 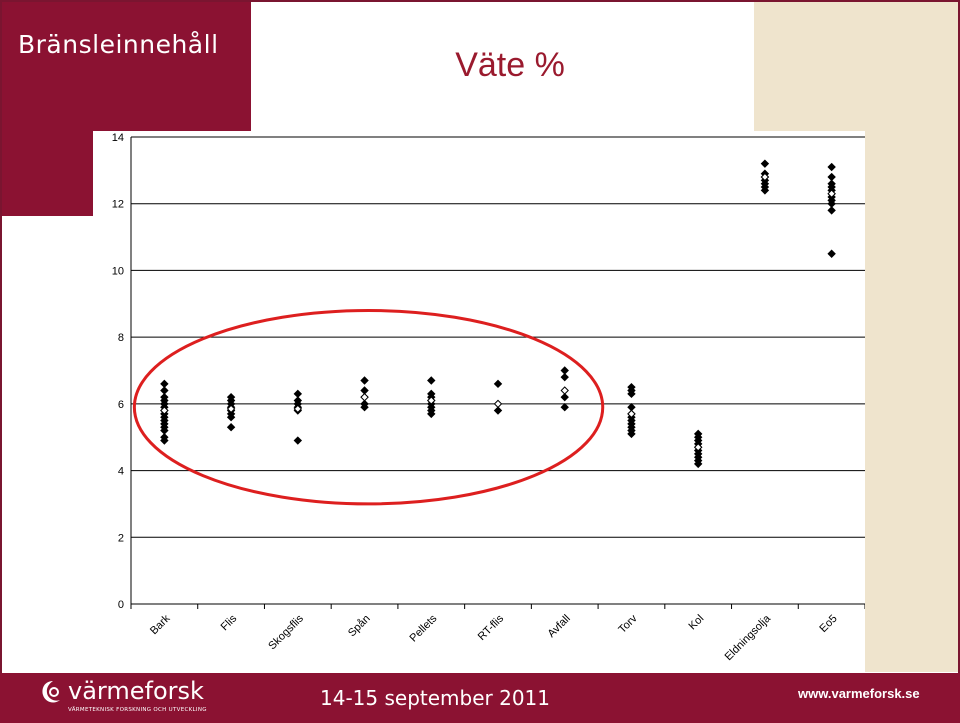 What do you see at coordinates (137, 710) in the screenshot?
I see `logo-subtitle: VÄRMETEKNISK FORSKNING OCH UTVECKLING` at bounding box center [137, 710].